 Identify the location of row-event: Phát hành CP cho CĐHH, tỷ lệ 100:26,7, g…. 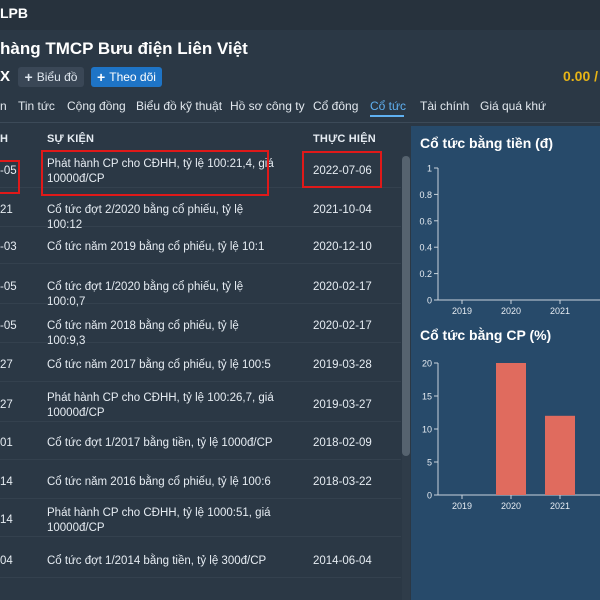
(160, 405).